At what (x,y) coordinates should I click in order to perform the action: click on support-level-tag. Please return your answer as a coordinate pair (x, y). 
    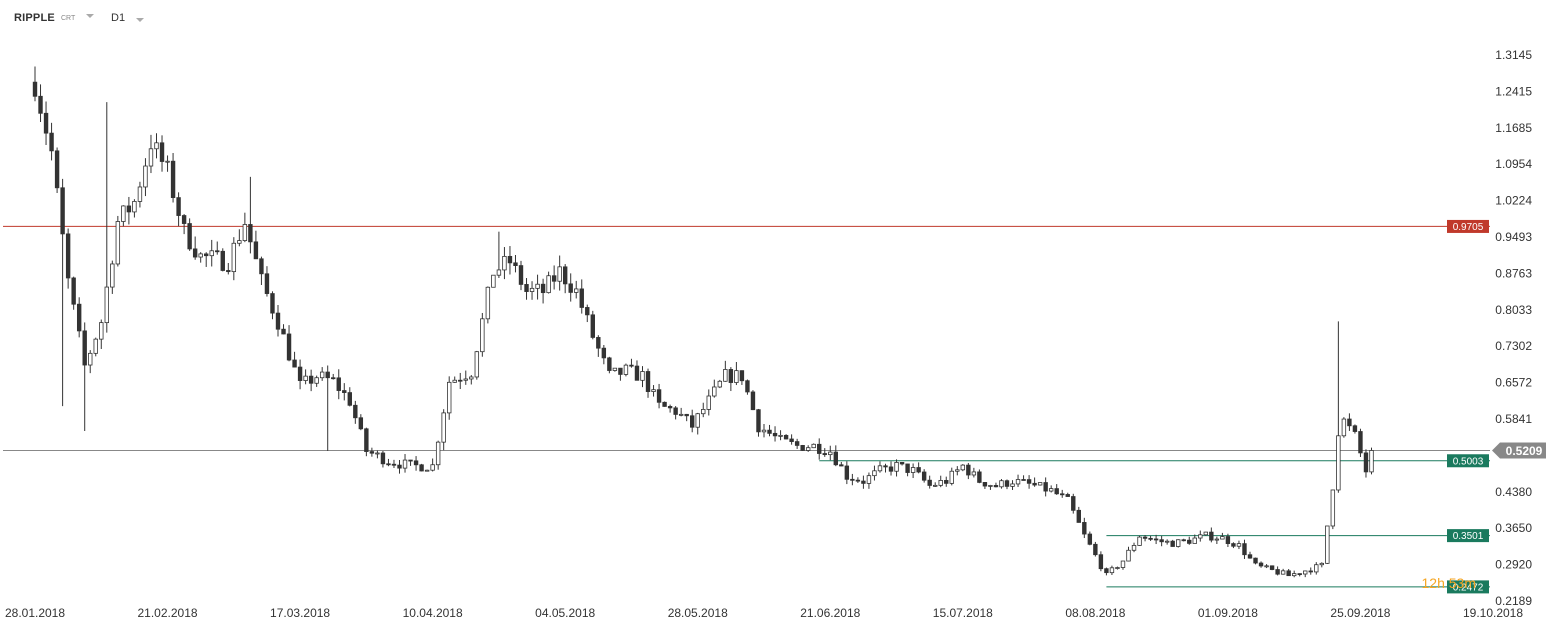
    Looking at the image, I should click on (1468, 536).